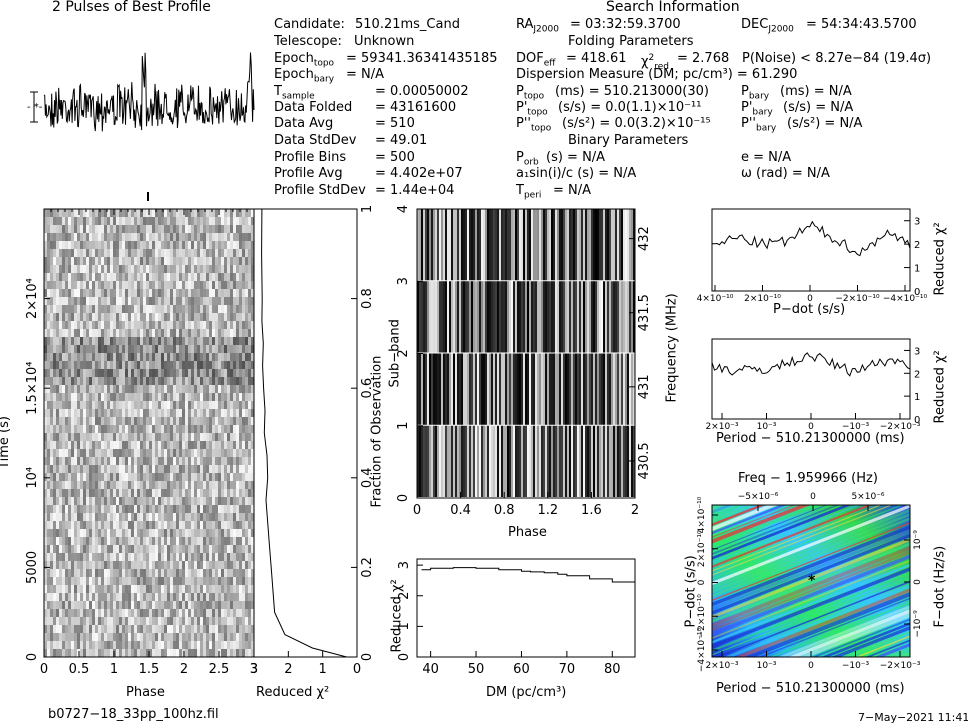  What do you see at coordinates (526, 353) in the screenshot?
I see `subband-heatmap` at bounding box center [526, 353].